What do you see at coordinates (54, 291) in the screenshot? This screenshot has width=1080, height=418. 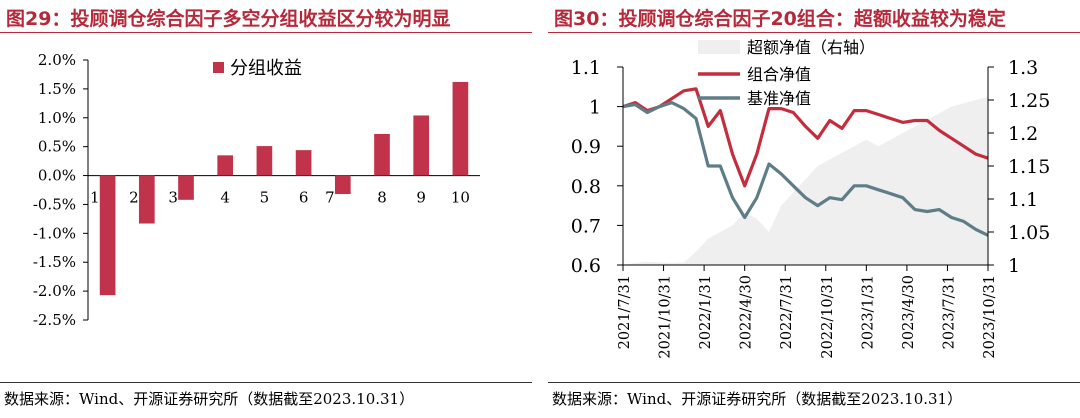 I see `y-tick-label: -2.0%` at bounding box center [54, 291].